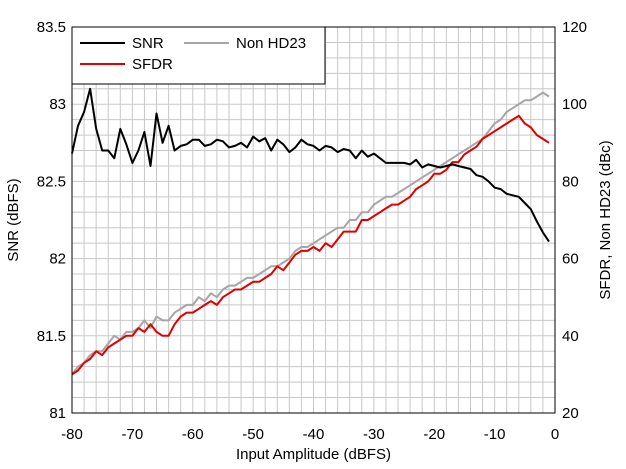 This screenshot has width=626, height=469. Describe the element at coordinates (574, 104) in the screenshot. I see `y-right-tick-label: 100` at that location.